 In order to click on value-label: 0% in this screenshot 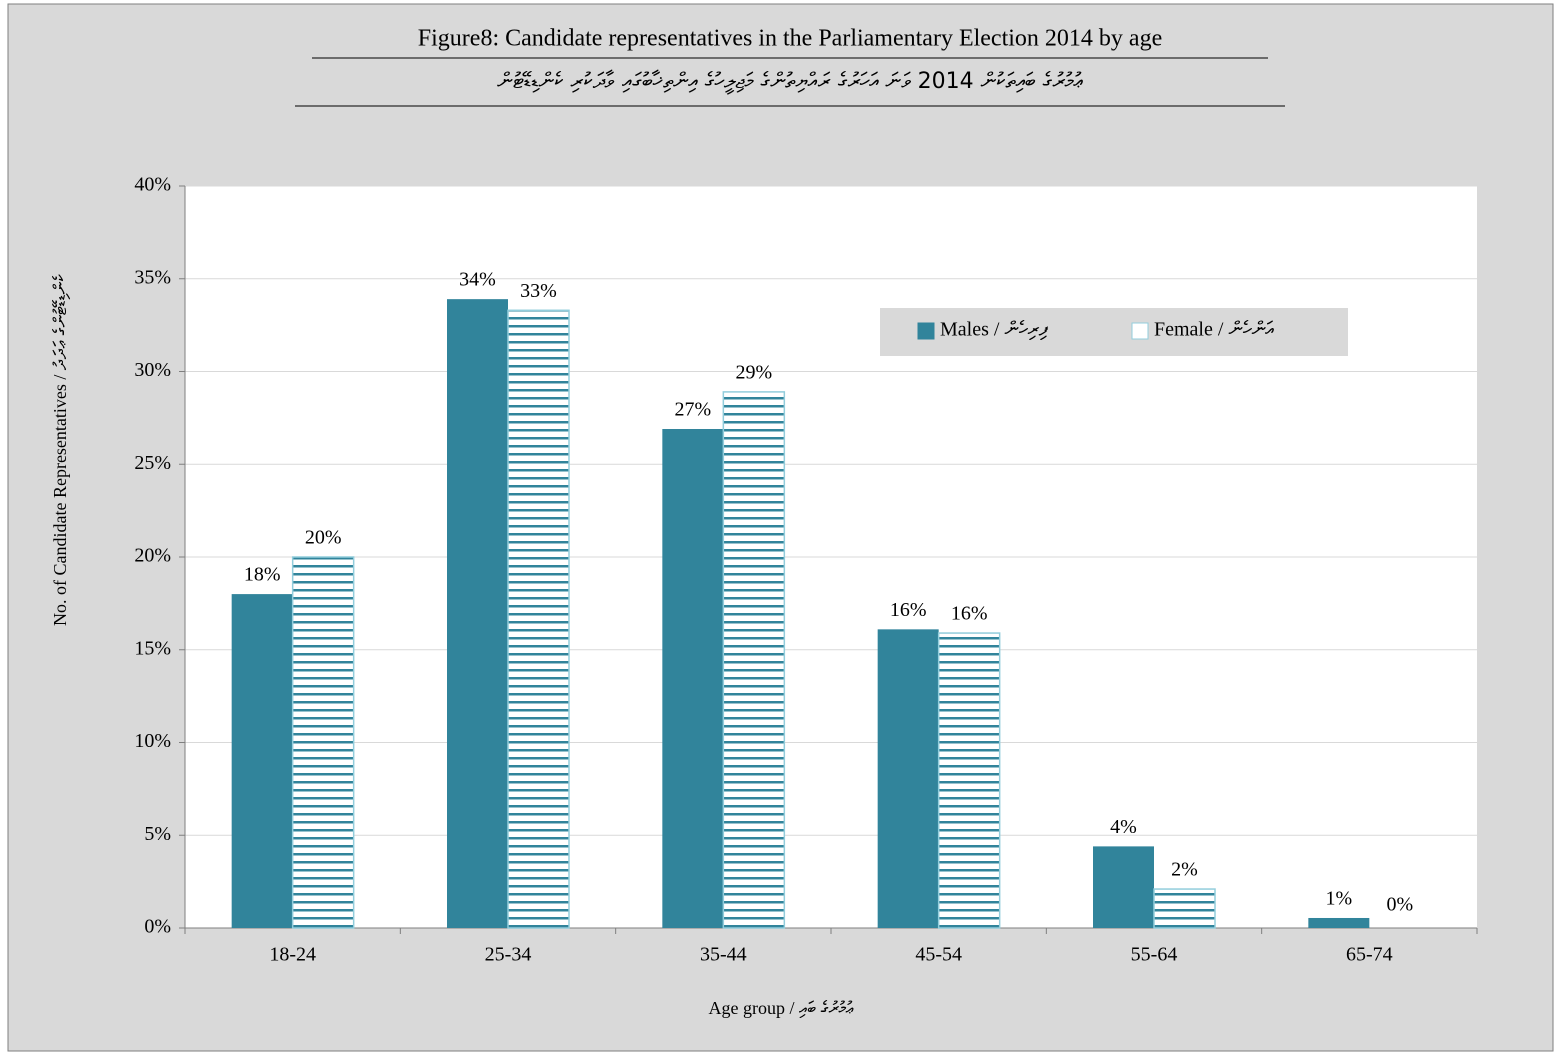, I will do `click(1399, 905)`.